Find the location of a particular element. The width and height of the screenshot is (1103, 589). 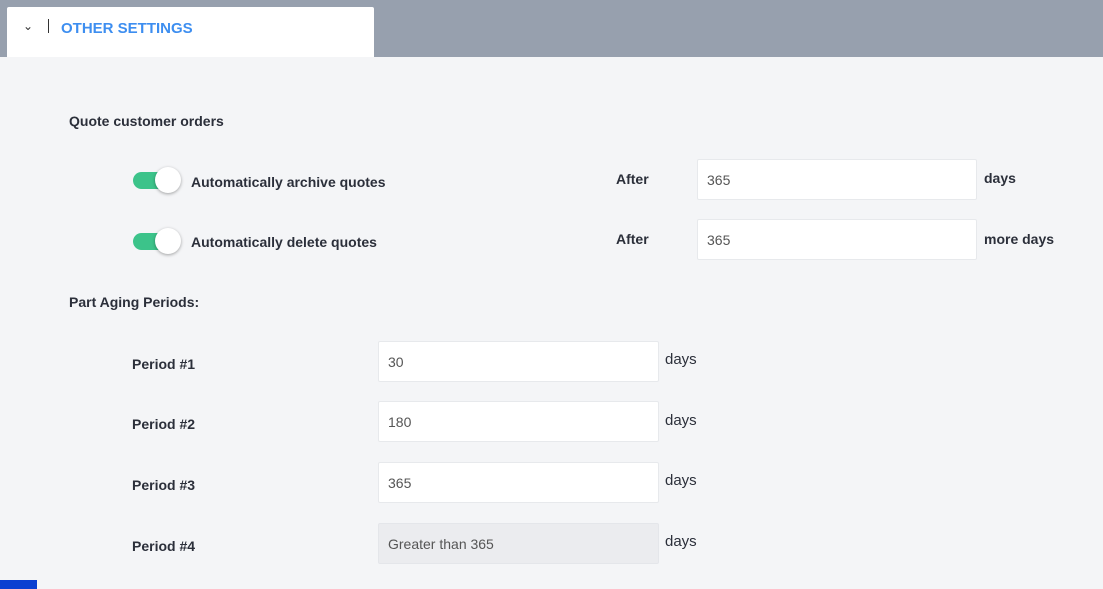

aging-heading: Part Aging Periods: is located at coordinates (134, 302).